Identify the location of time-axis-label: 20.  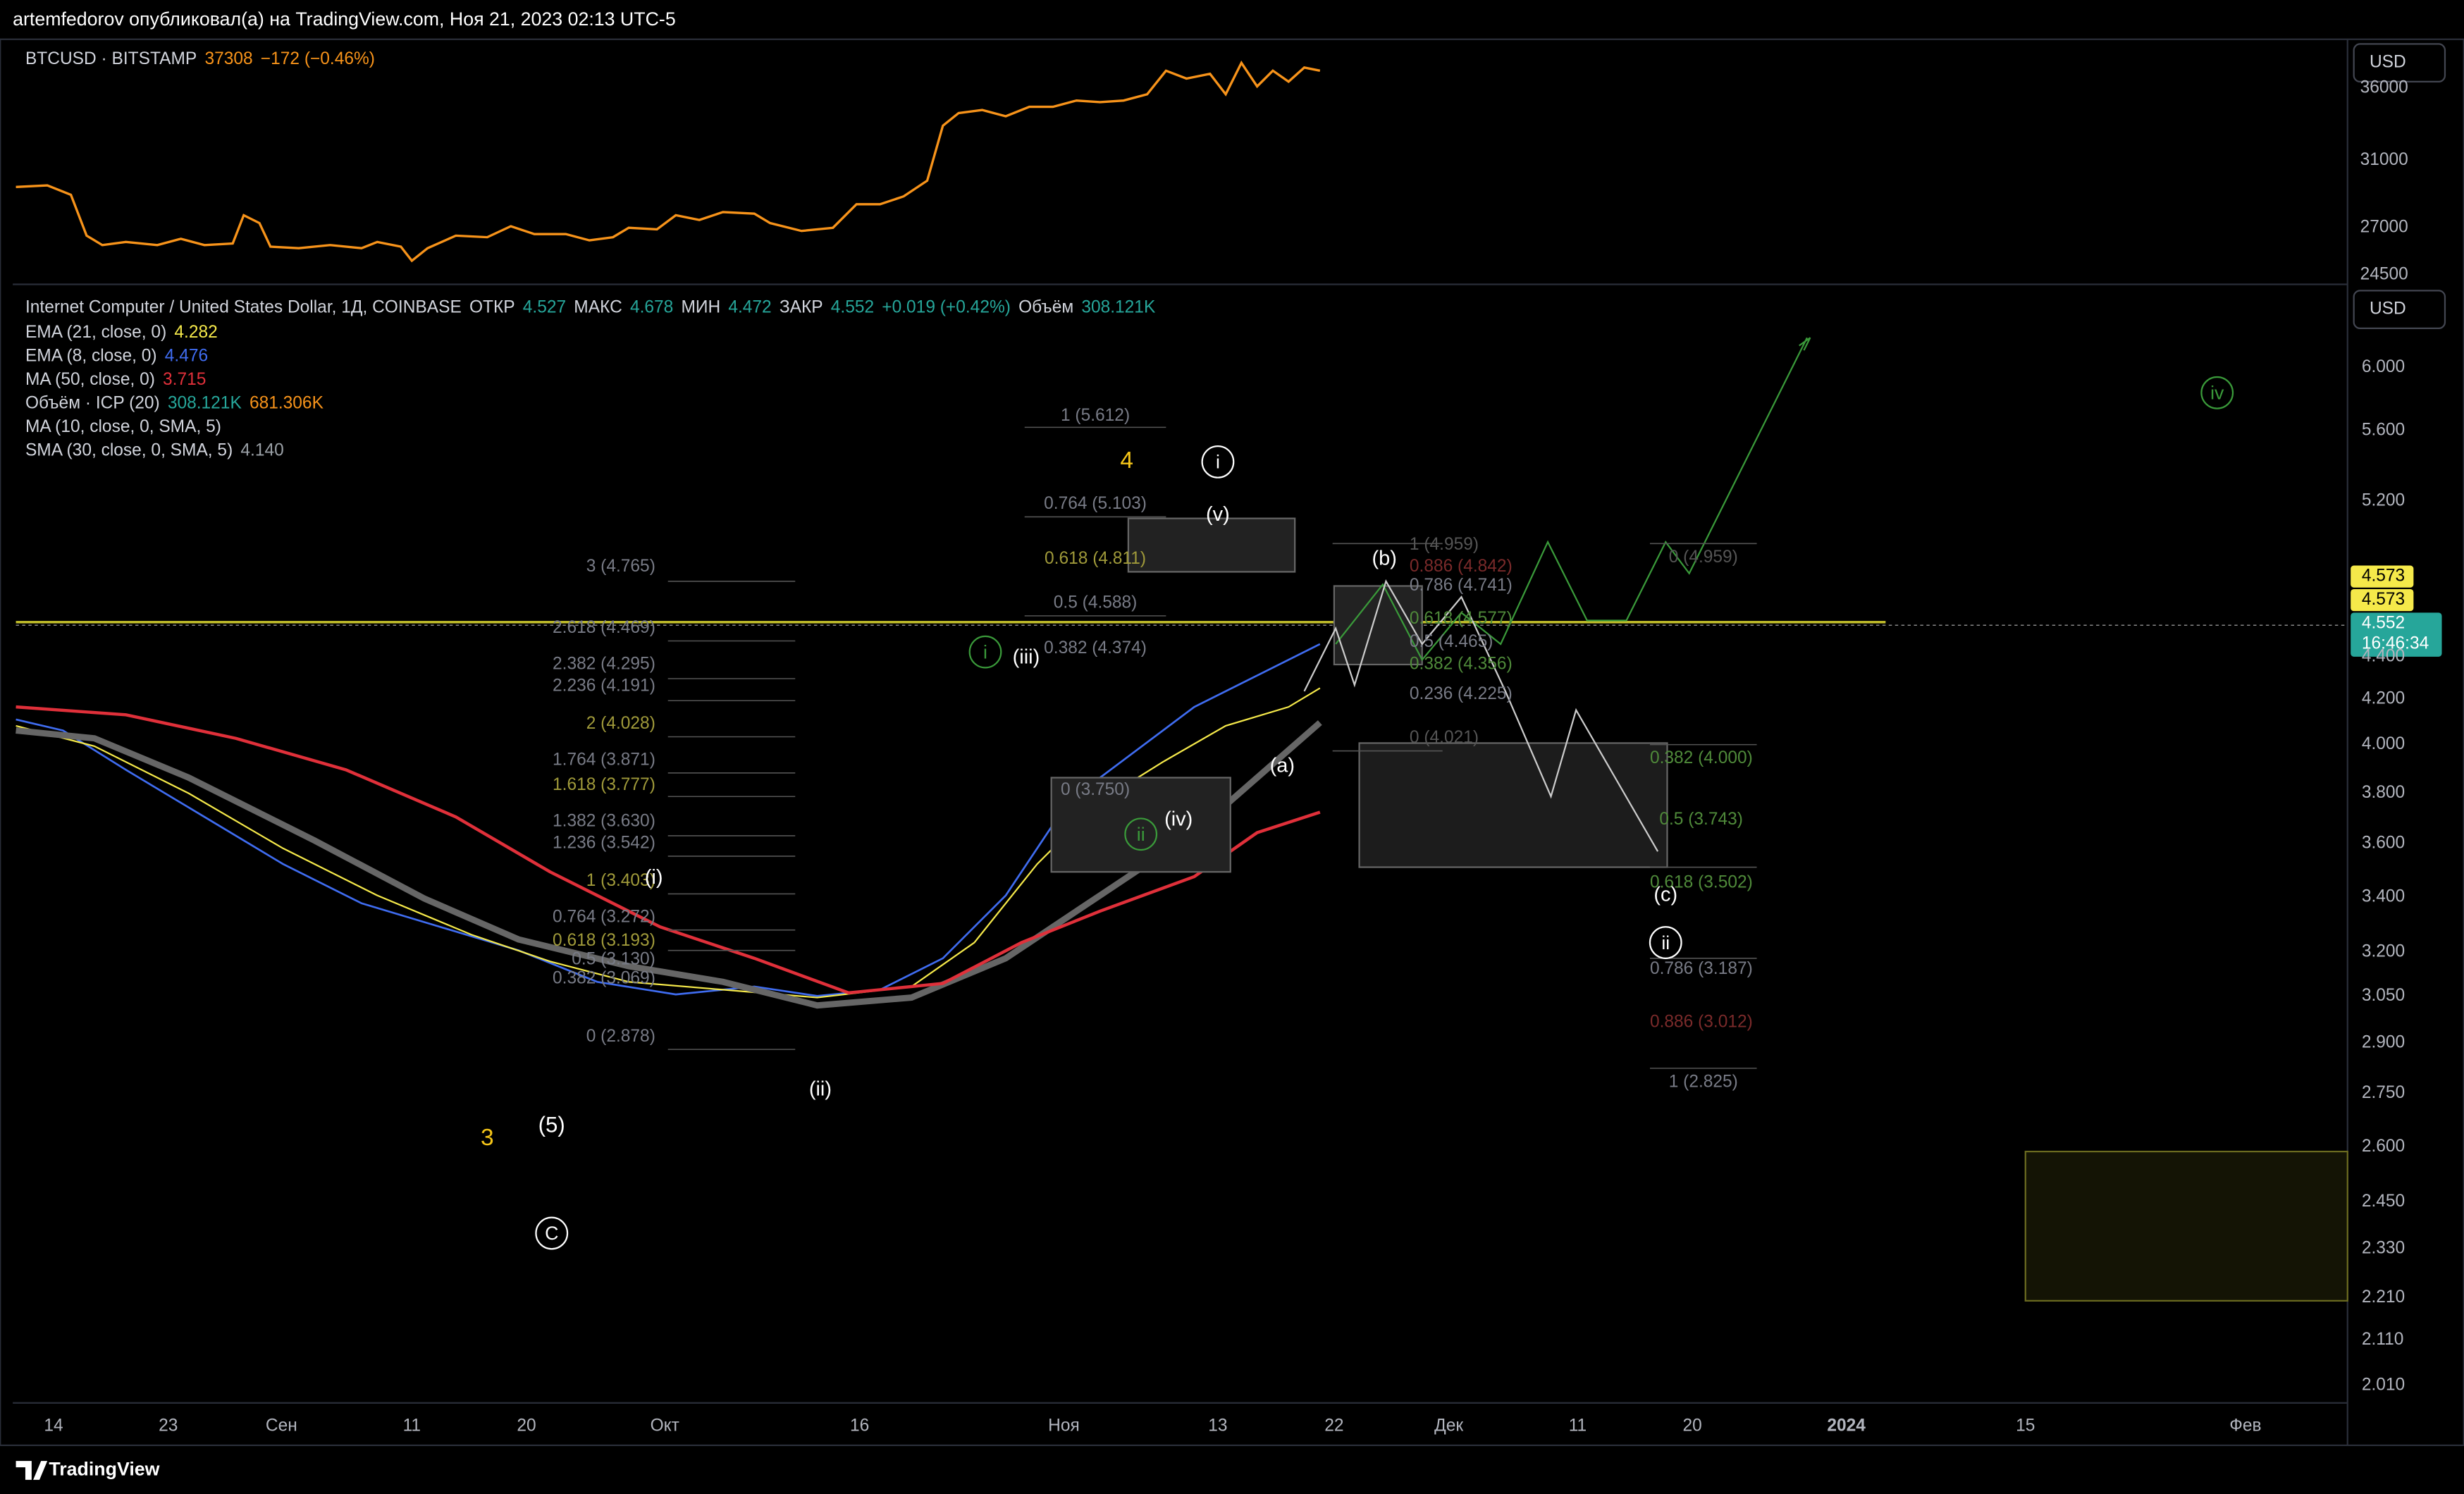
(1692, 1426).